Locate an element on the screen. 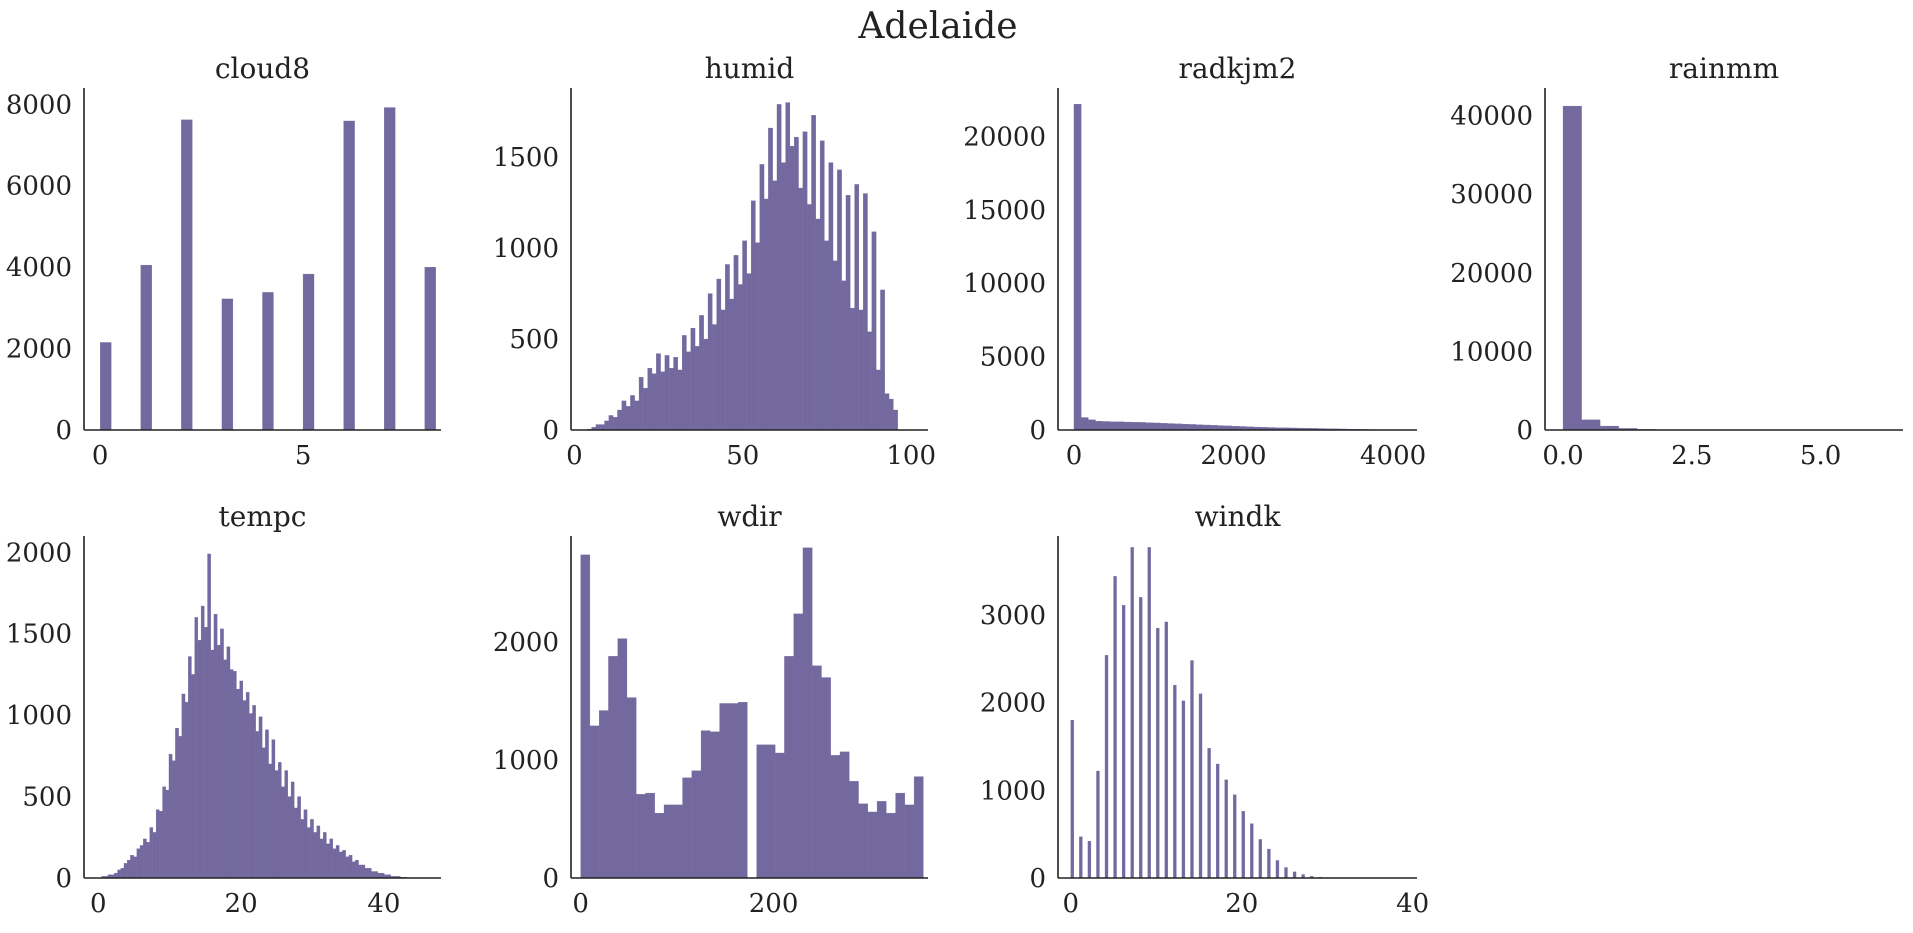 The image size is (1913, 933). y-tick-label: 15000 is located at coordinates (1004, 211).